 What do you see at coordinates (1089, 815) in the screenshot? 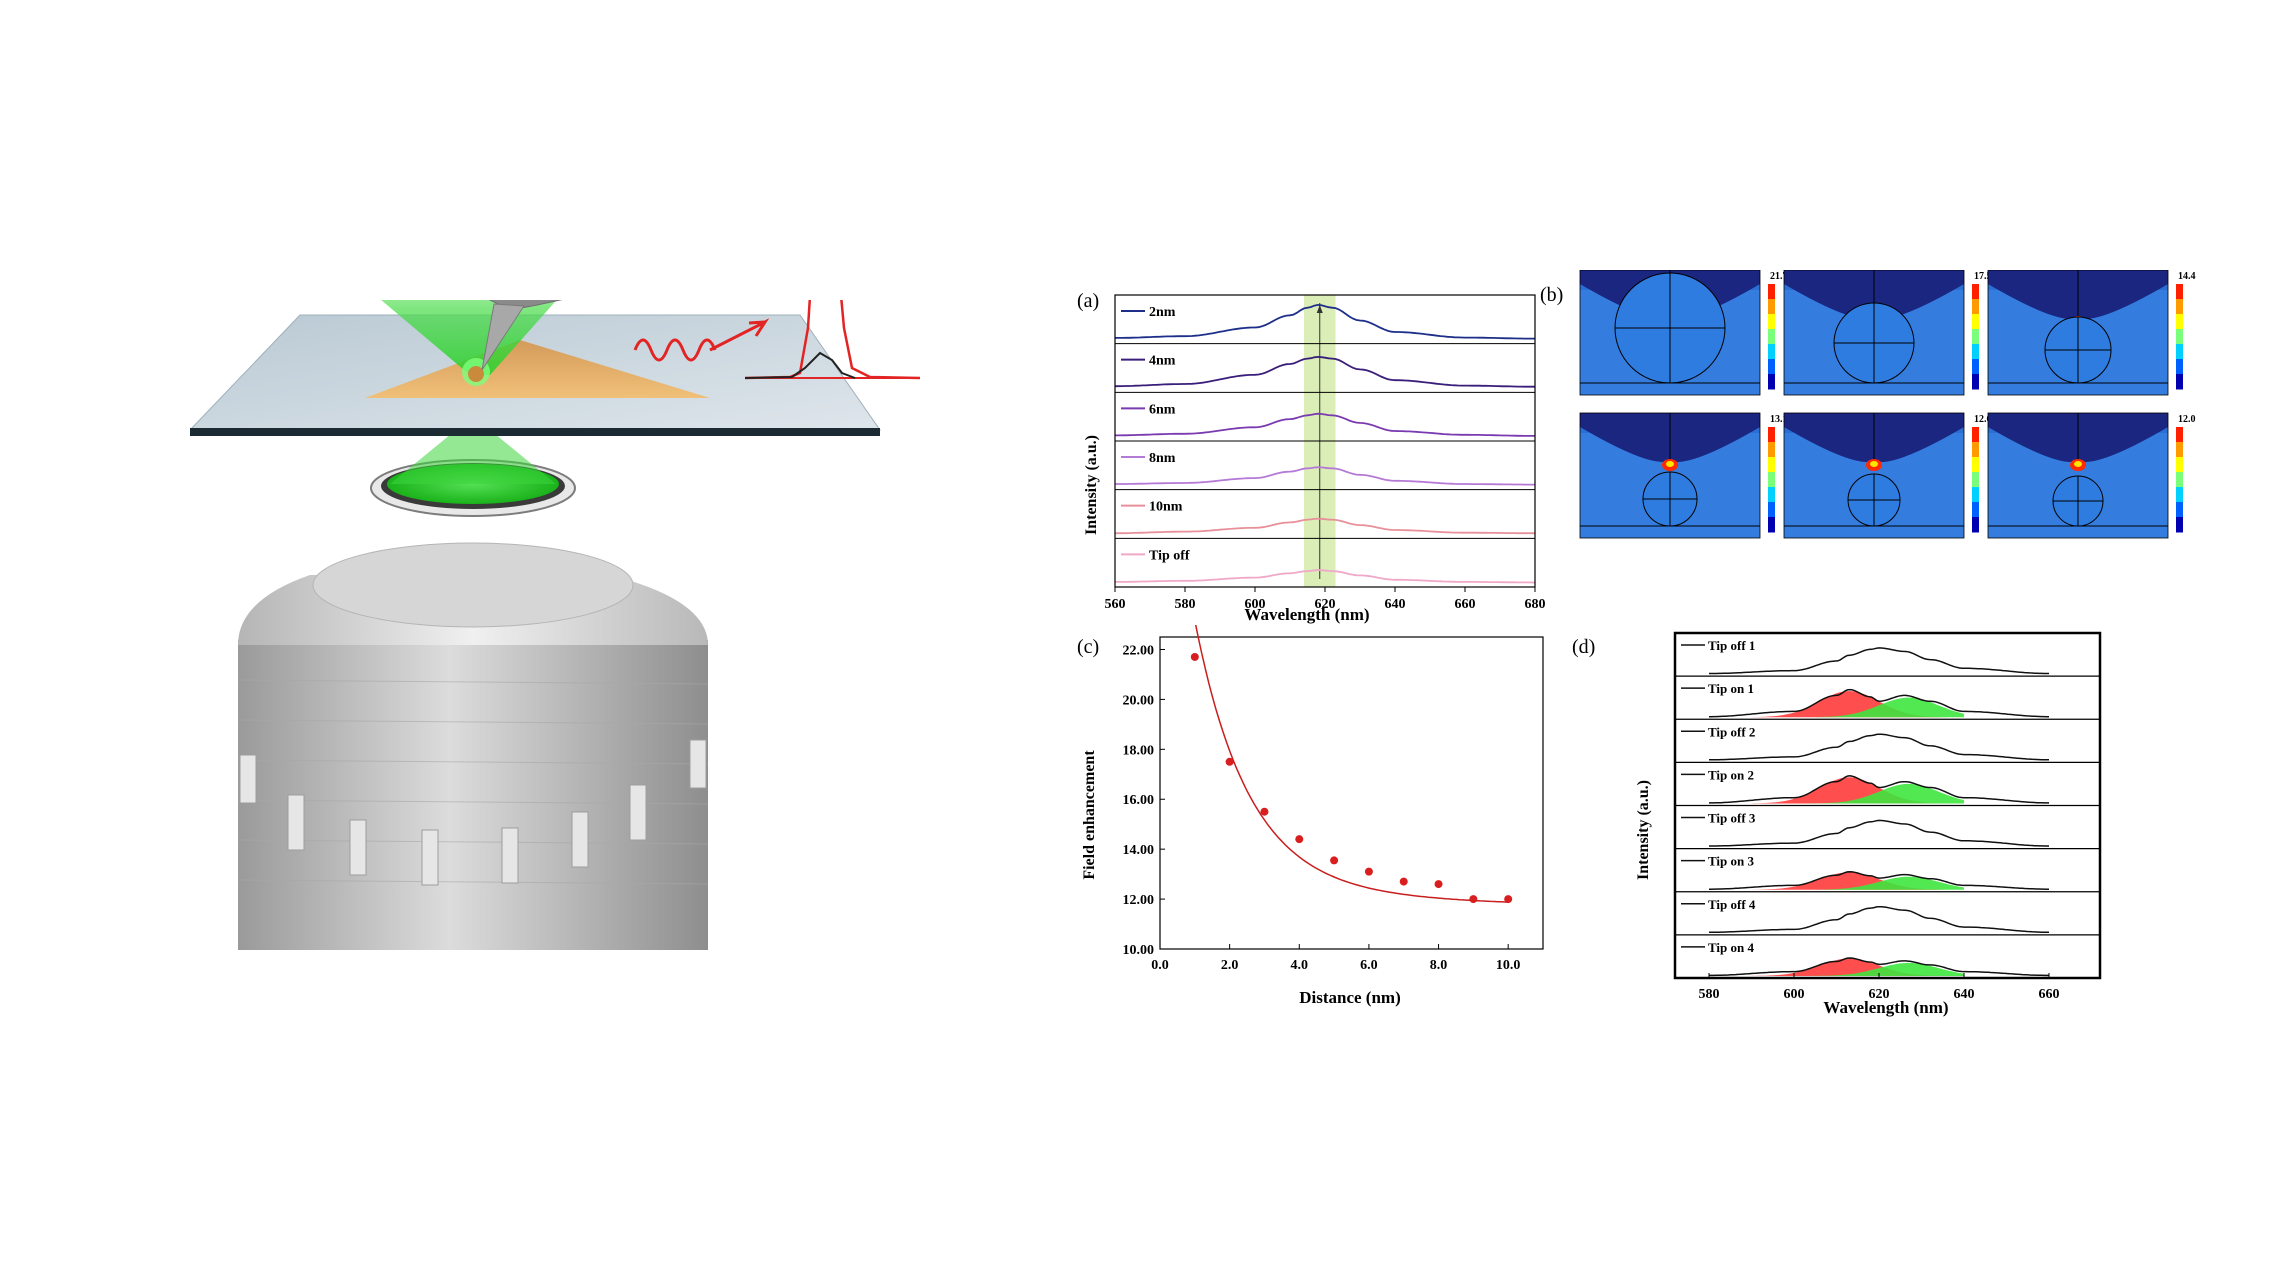
I see `panel-c-ylabel: Field enhancement` at bounding box center [1089, 815].